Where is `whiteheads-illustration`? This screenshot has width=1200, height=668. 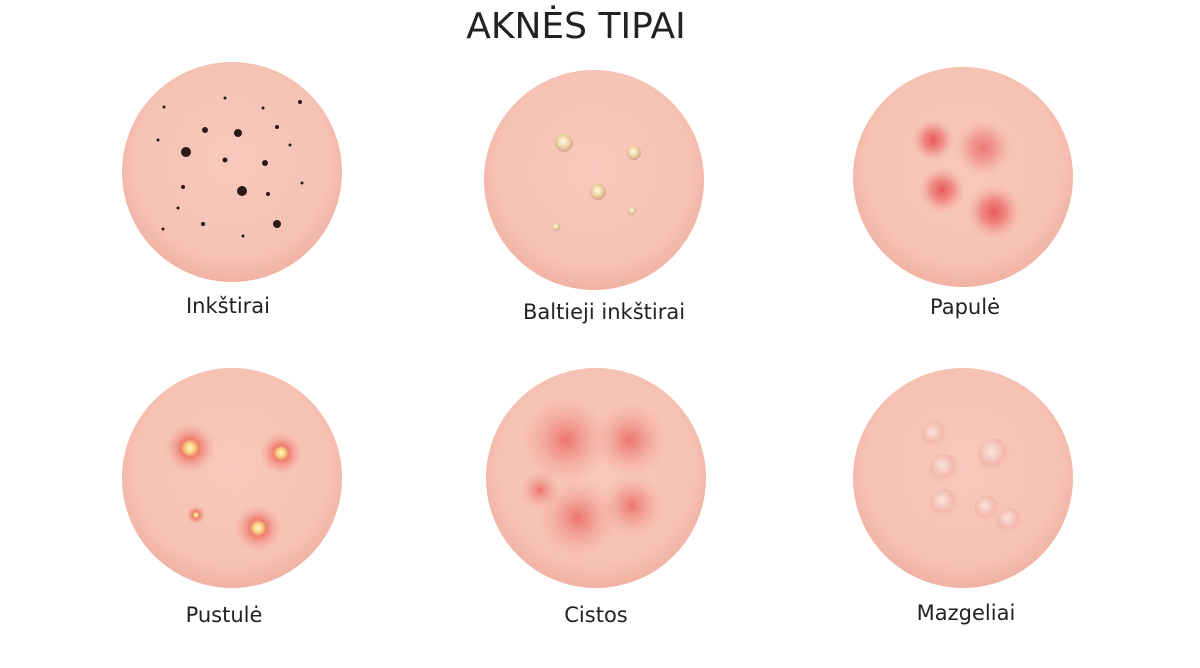 whiteheads-illustration is located at coordinates (594, 180).